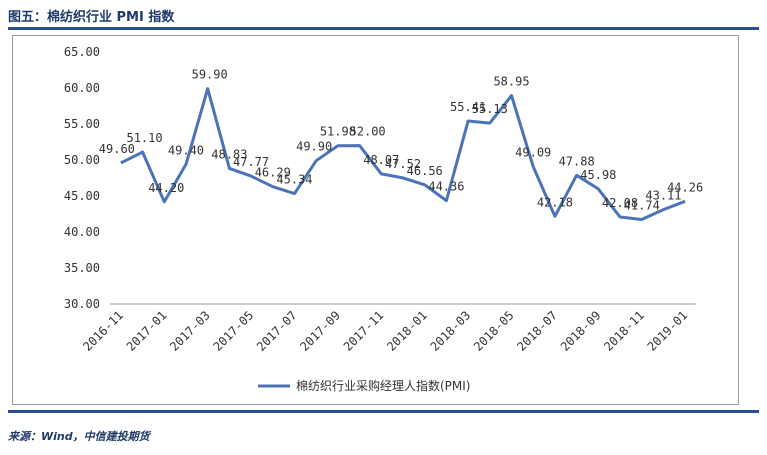  What do you see at coordinates (381, 160) in the screenshot?
I see `data-label: 48.07` at bounding box center [381, 160].